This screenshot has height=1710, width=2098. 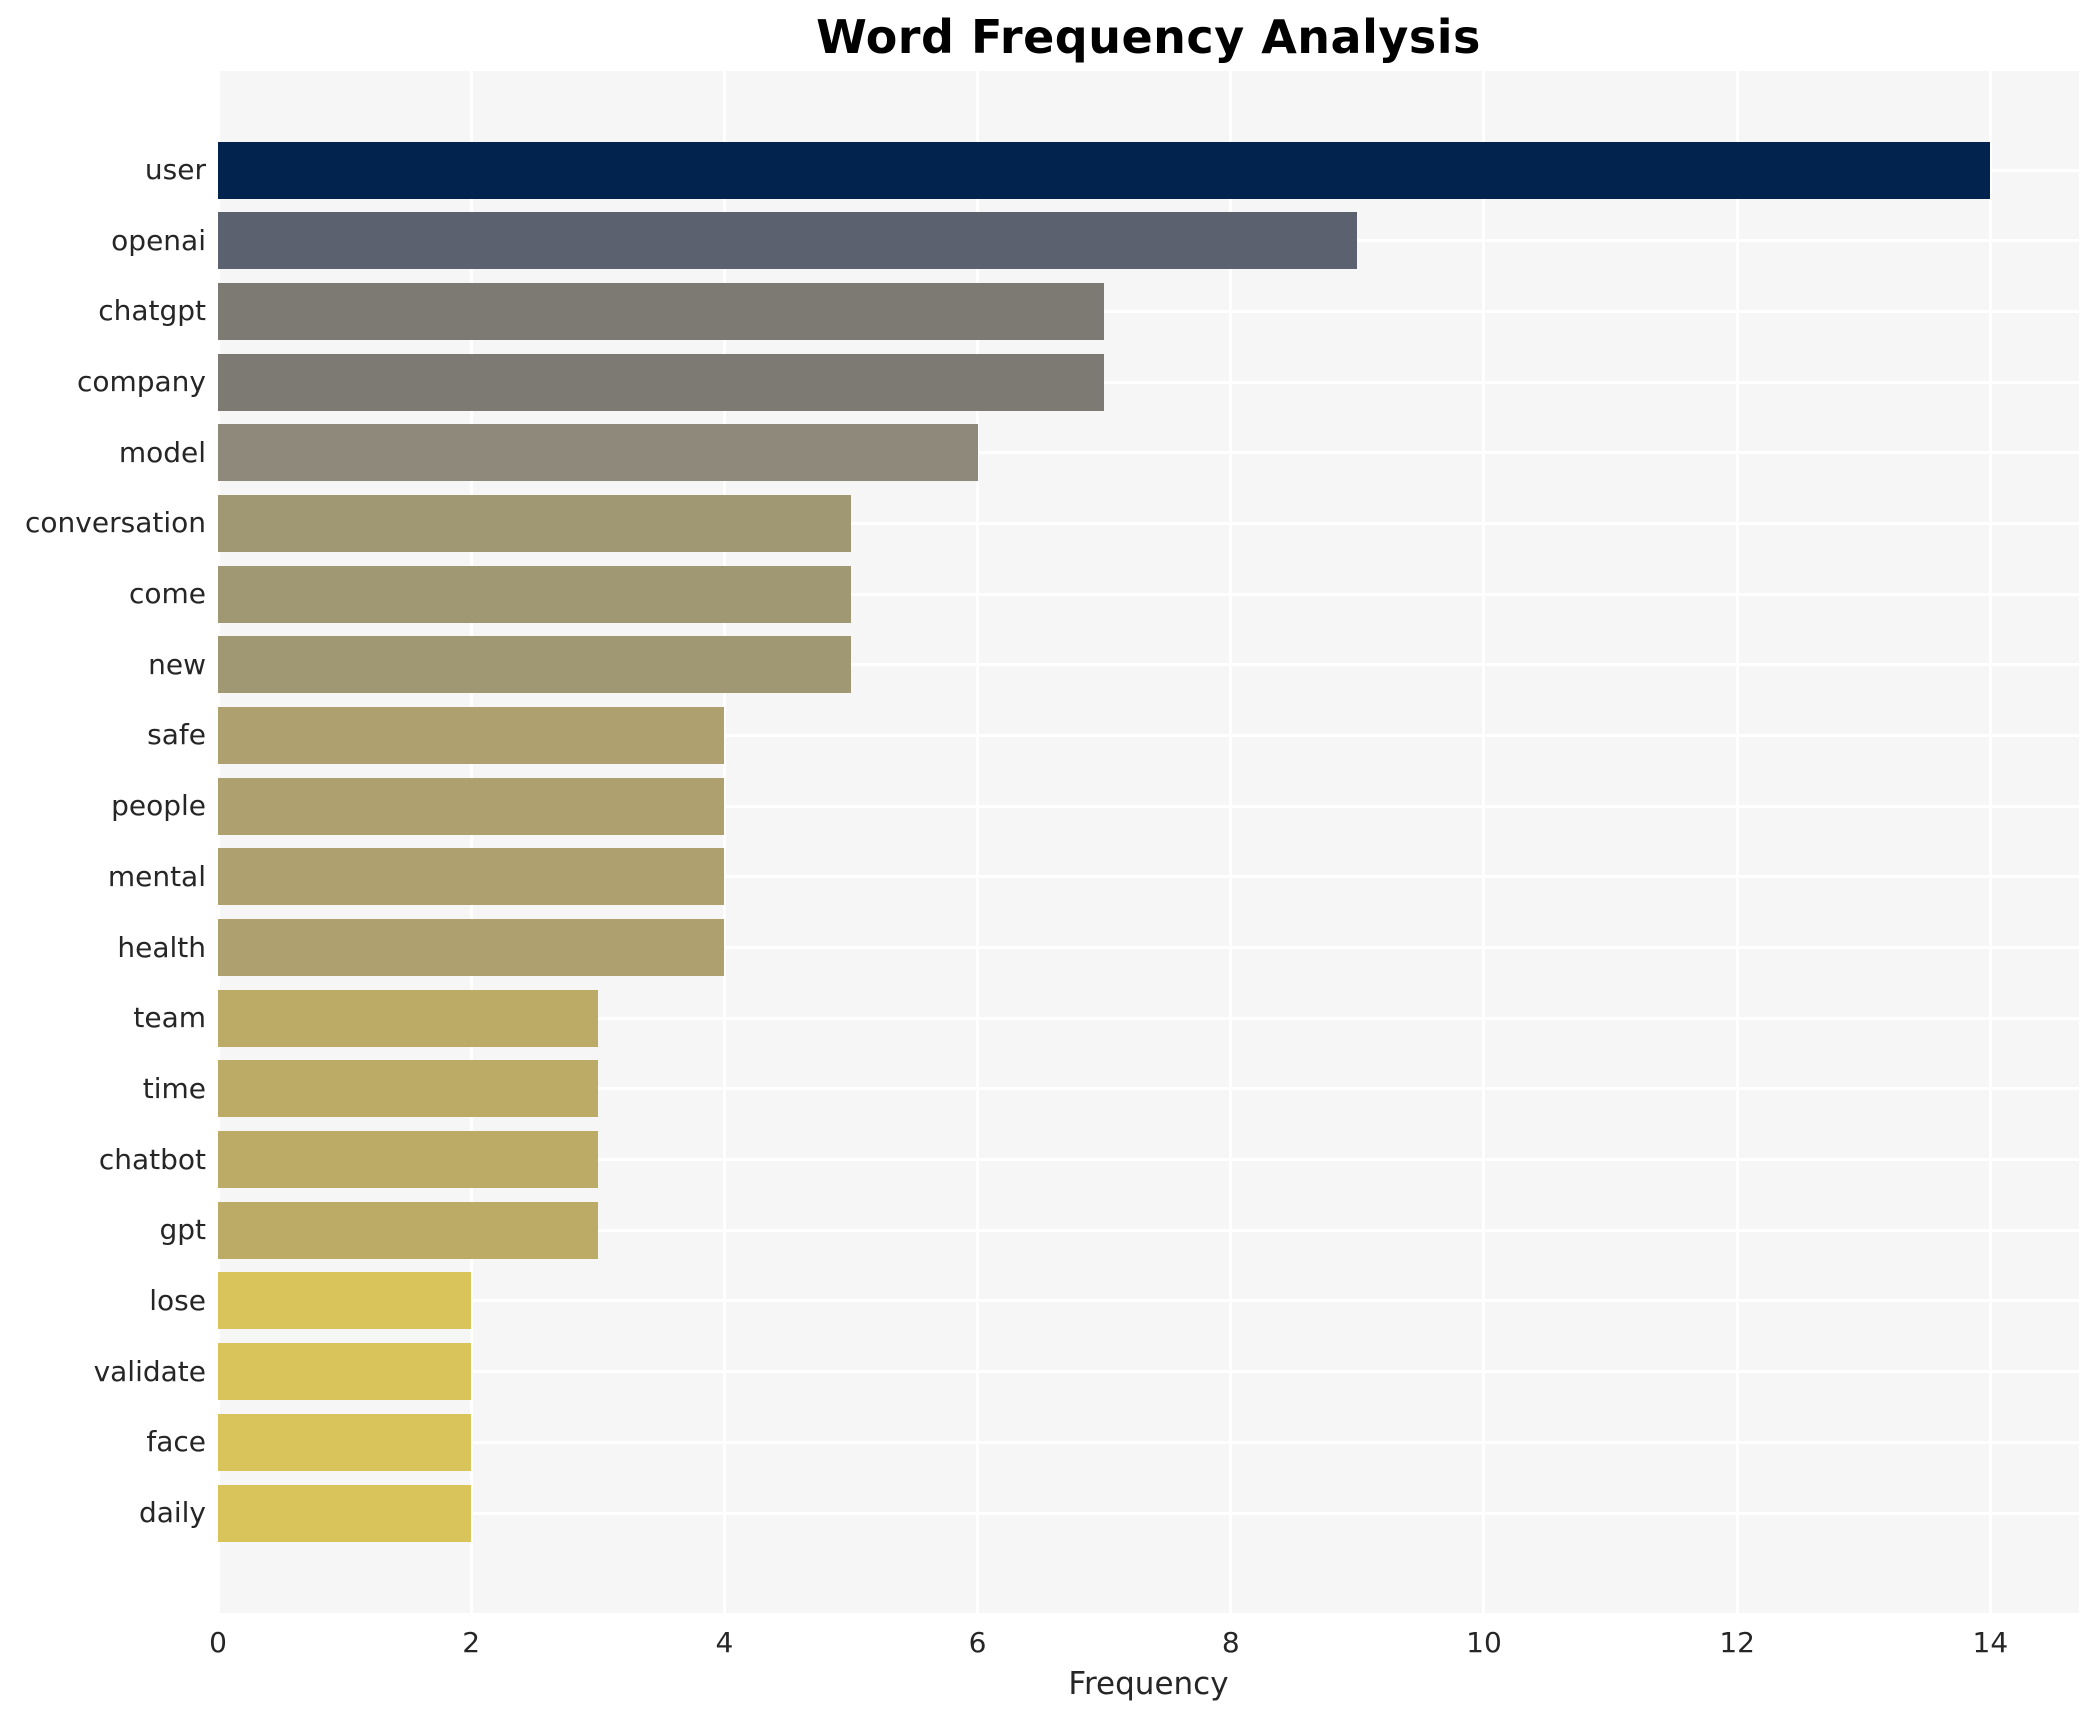 I want to click on y-tick-label-team: team, so click(x=169, y=1018).